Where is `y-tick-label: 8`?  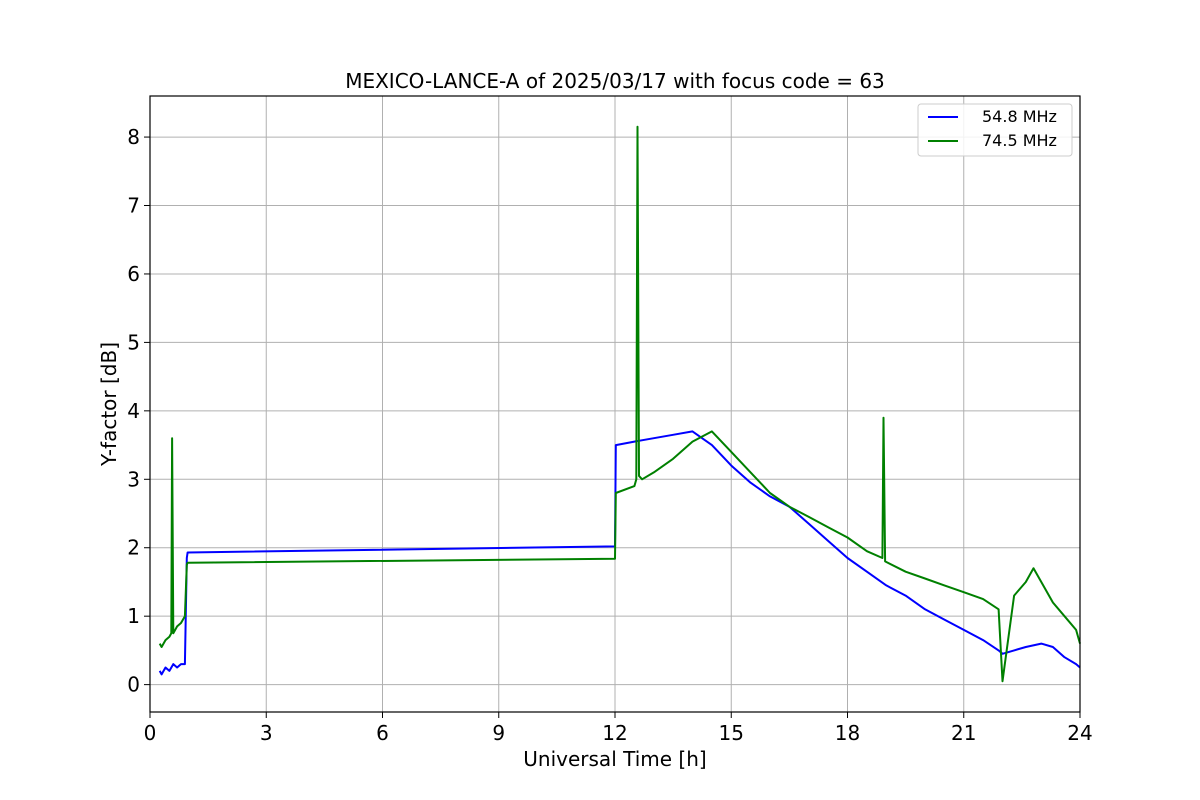
y-tick-label: 8 is located at coordinates (133, 137).